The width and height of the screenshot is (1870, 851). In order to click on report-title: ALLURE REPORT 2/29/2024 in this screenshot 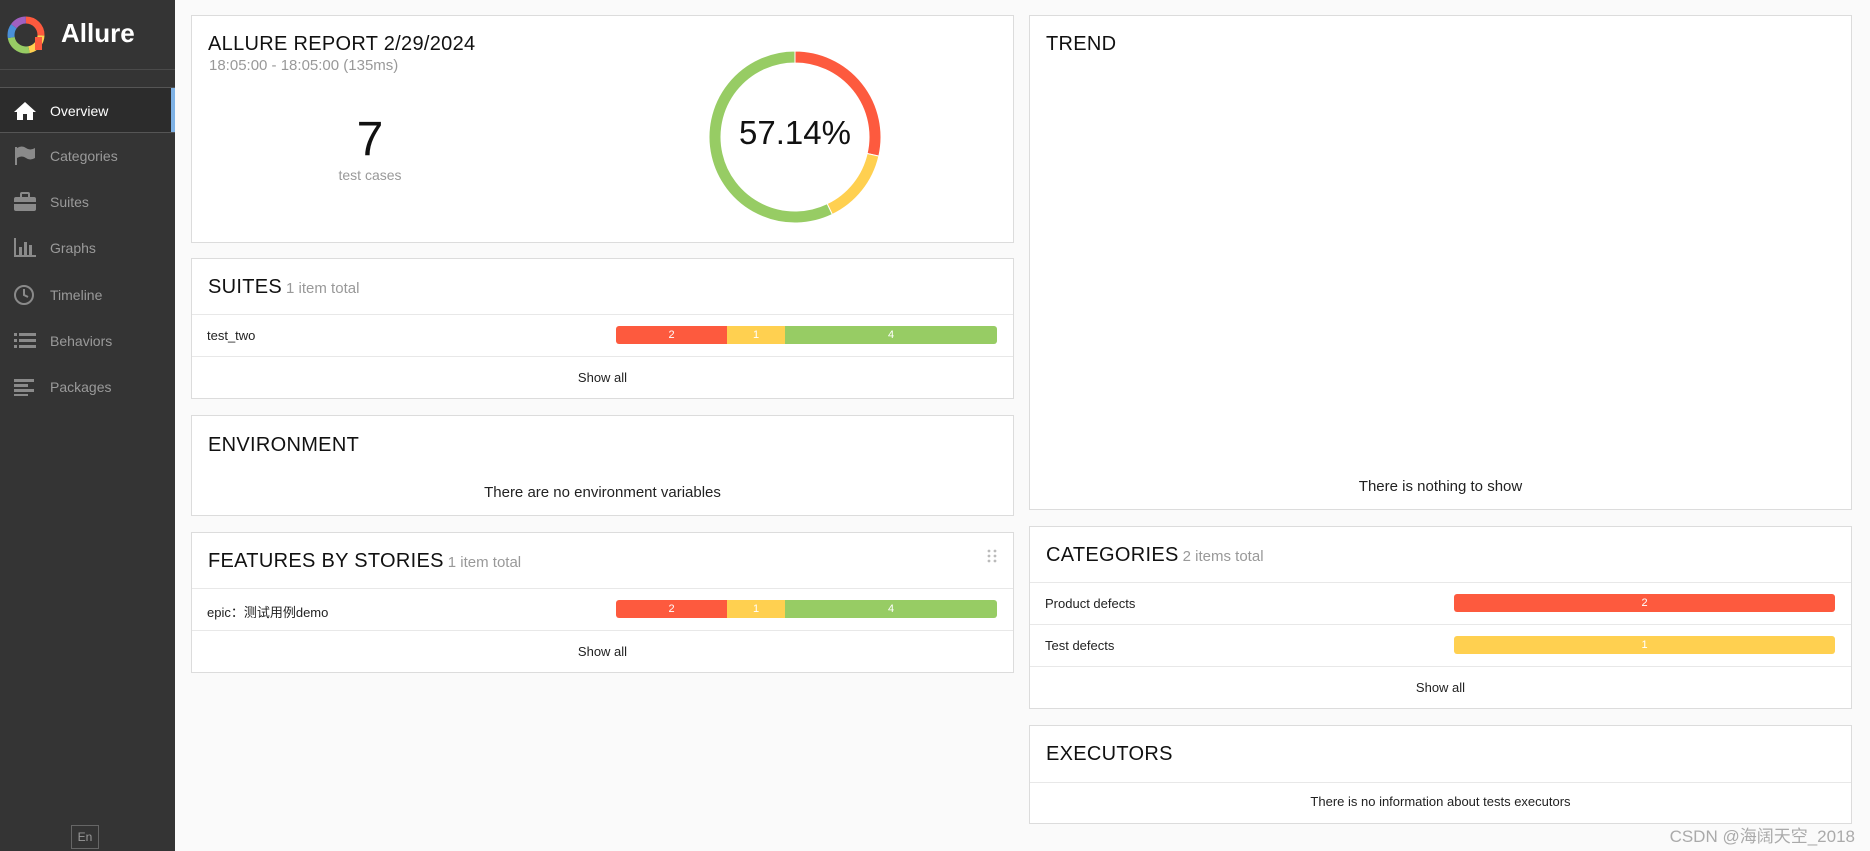, I will do `click(342, 44)`.